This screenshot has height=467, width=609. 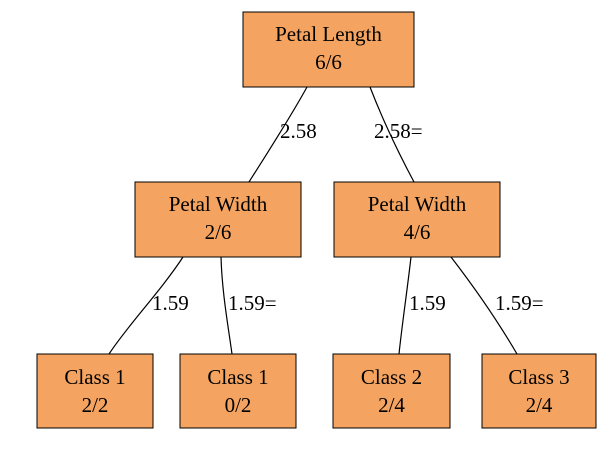 I want to click on leaf-3-value: 2/4, so click(x=391, y=405).